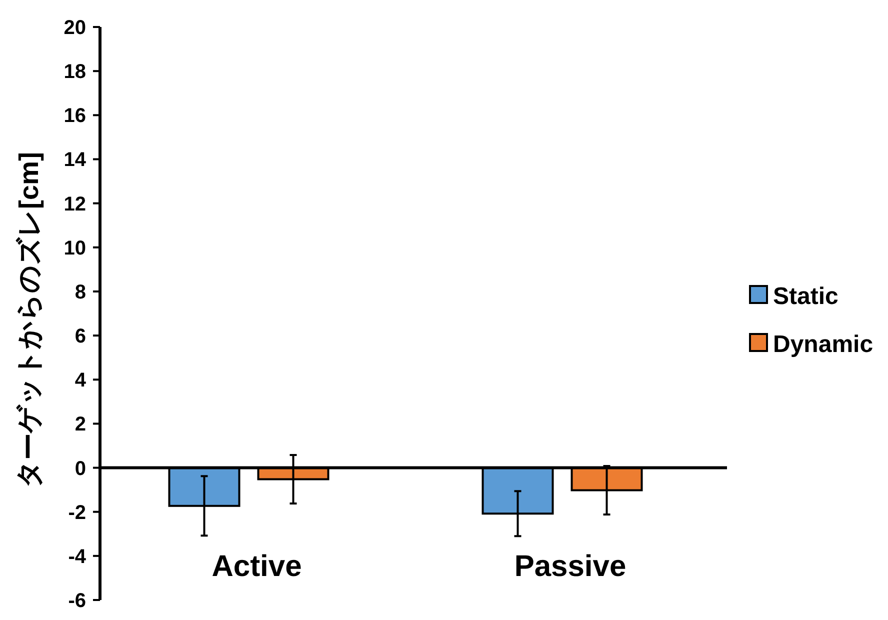 The height and width of the screenshot is (620, 888). Describe the element at coordinates (80, 292) in the screenshot. I see `y-tick-label: 8` at that location.